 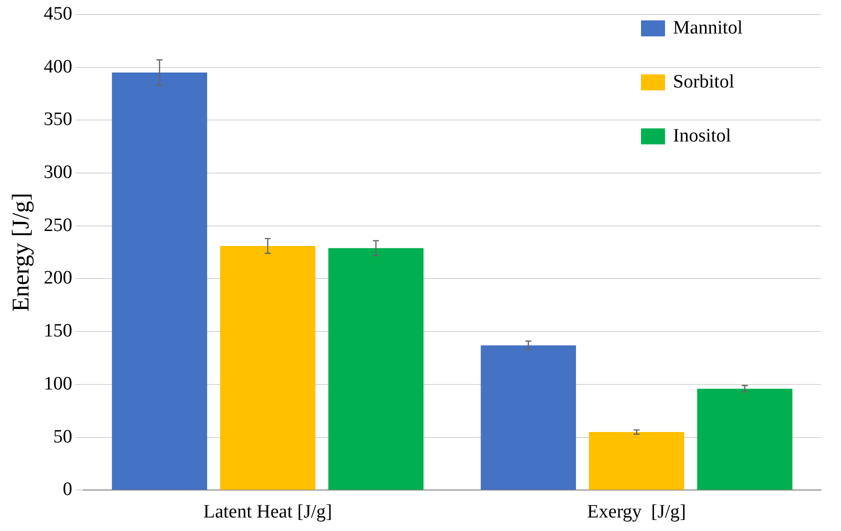 I want to click on y-axis-title: Energy [J/g], so click(x=21, y=252).